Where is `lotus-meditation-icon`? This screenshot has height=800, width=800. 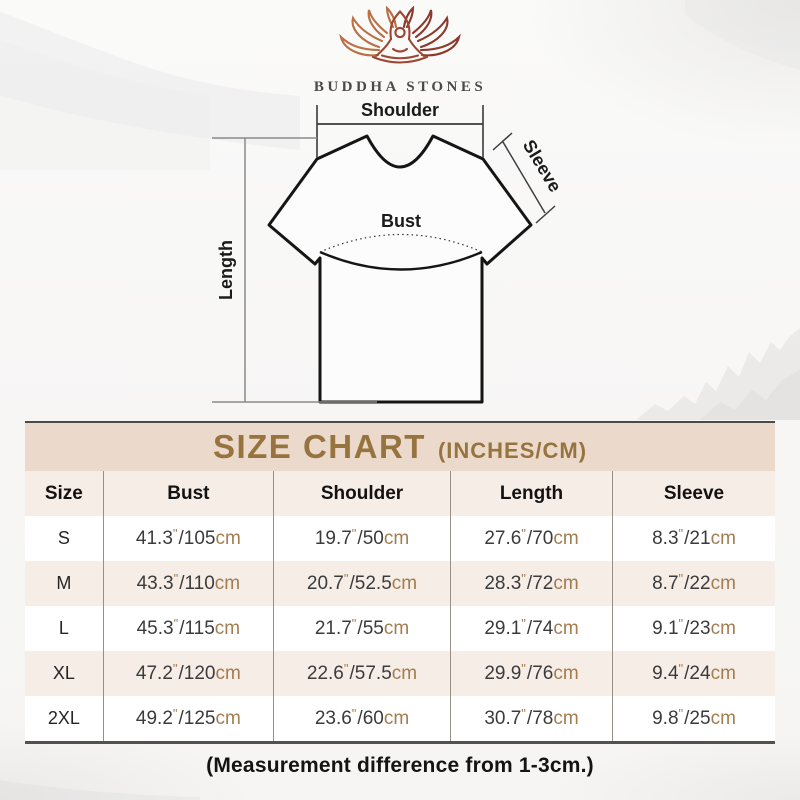 lotus-meditation-icon is located at coordinates (400, 35).